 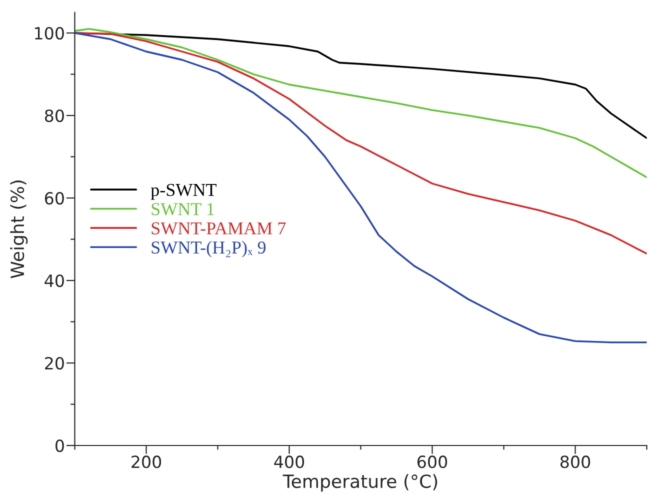 What do you see at coordinates (49, 33) in the screenshot?
I see `y-tick-label: 100` at bounding box center [49, 33].